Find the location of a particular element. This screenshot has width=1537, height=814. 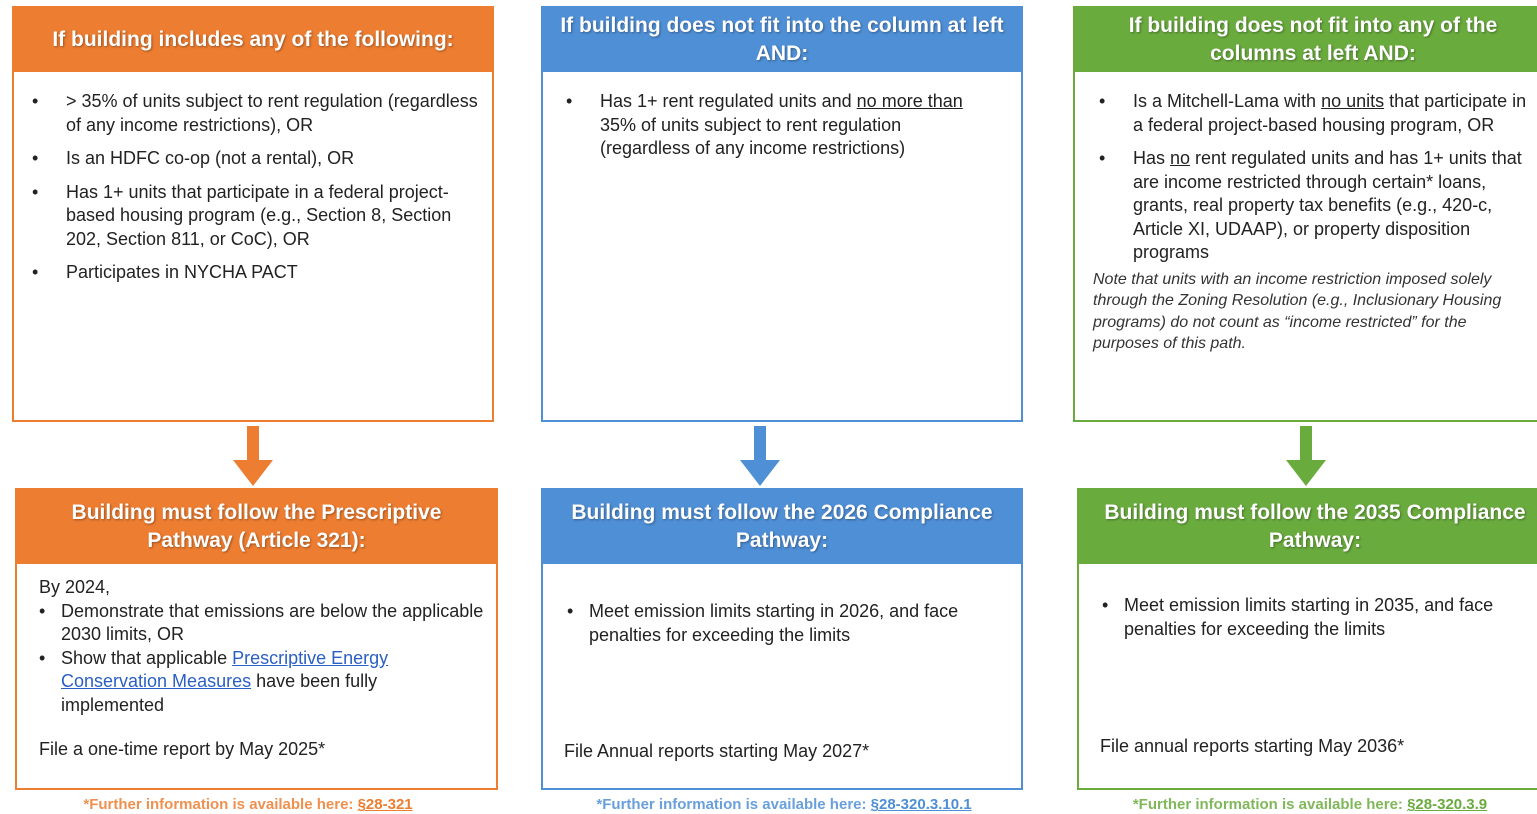

text: Has is located at coordinates (1152, 158).